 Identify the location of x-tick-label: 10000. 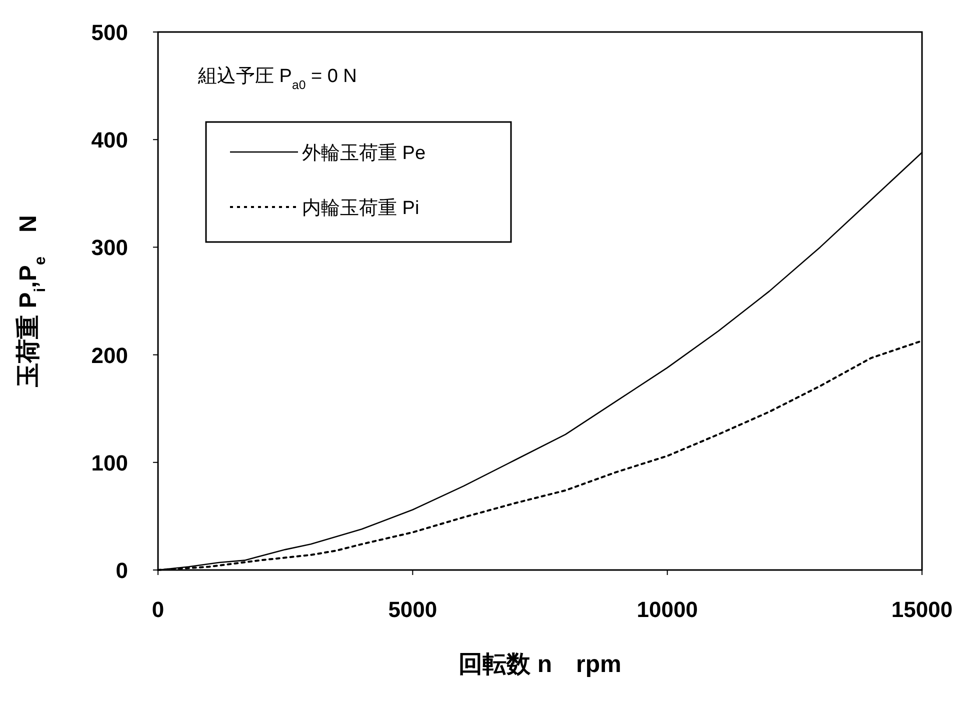
(667, 609).